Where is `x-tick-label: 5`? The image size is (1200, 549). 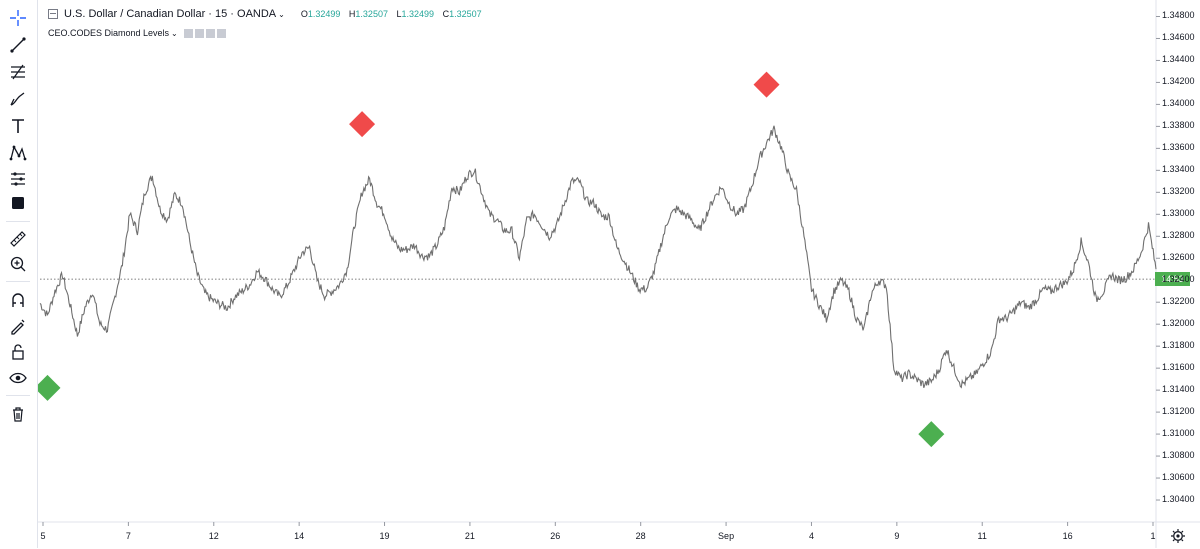 x-tick-label: 5 is located at coordinates (43, 536).